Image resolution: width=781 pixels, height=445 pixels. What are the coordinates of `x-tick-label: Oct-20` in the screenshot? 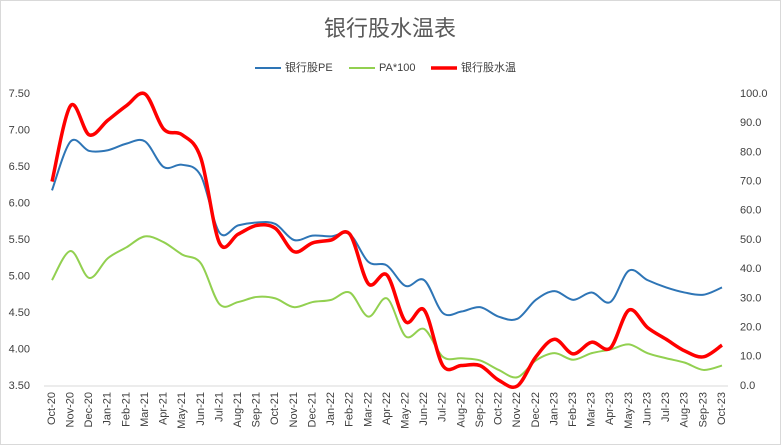 It's located at (52, 408).